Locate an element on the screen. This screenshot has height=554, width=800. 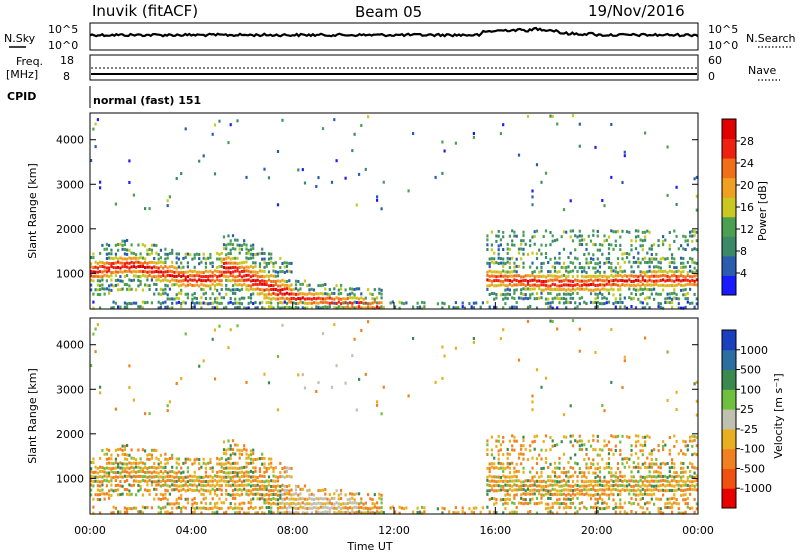
nsearch-label: N.Search is located at coordinates (771, 38).